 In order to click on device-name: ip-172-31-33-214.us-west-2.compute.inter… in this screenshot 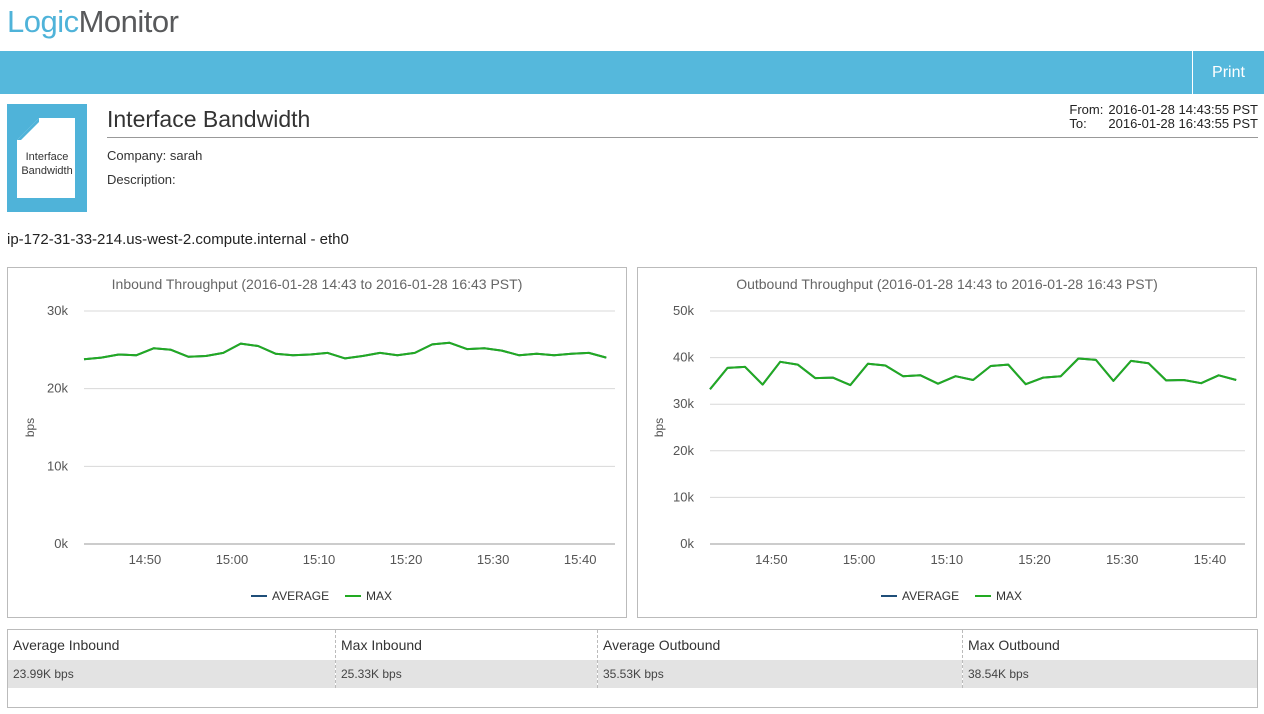, I will do `click(178, 239)`.